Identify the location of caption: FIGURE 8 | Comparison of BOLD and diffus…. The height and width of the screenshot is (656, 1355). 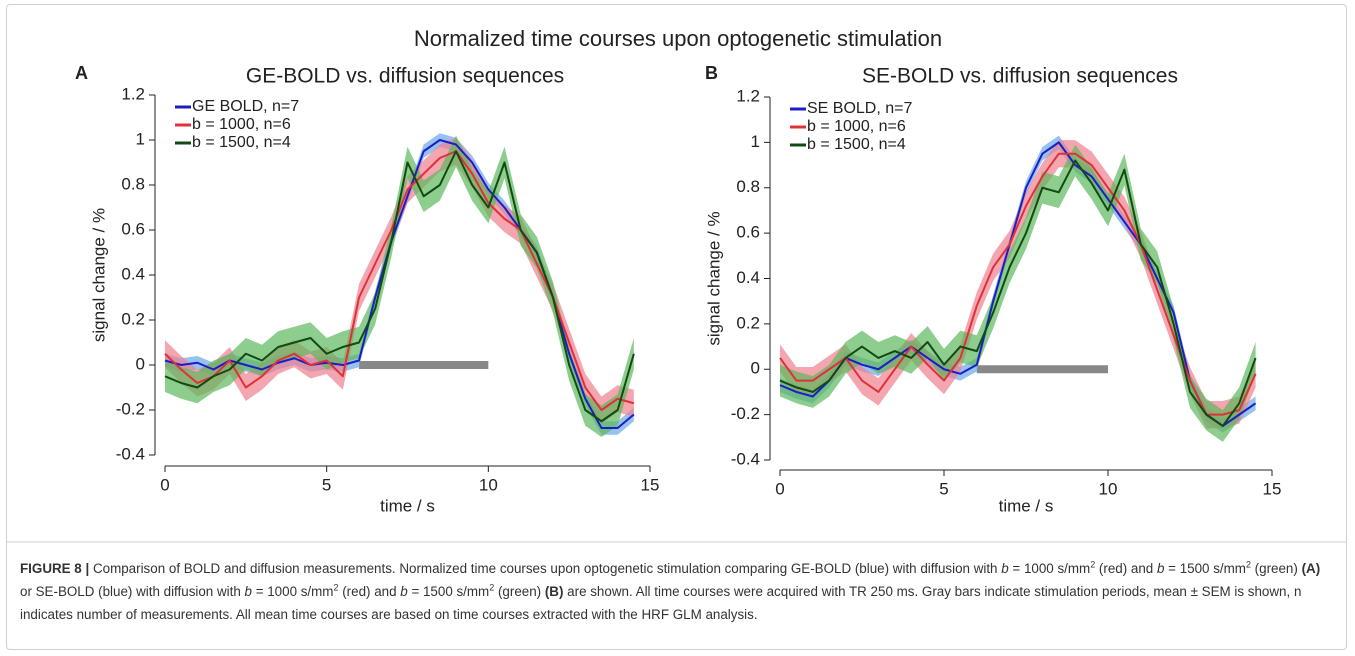
(675, 591).